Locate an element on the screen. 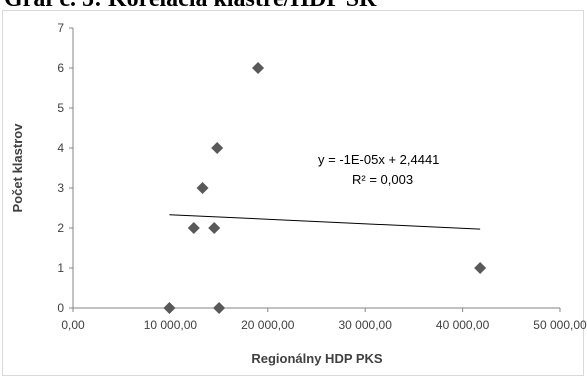 The height and width of the screenshot is (380, 587). y-tick-label: 1 is located at coordinates (60, 268).